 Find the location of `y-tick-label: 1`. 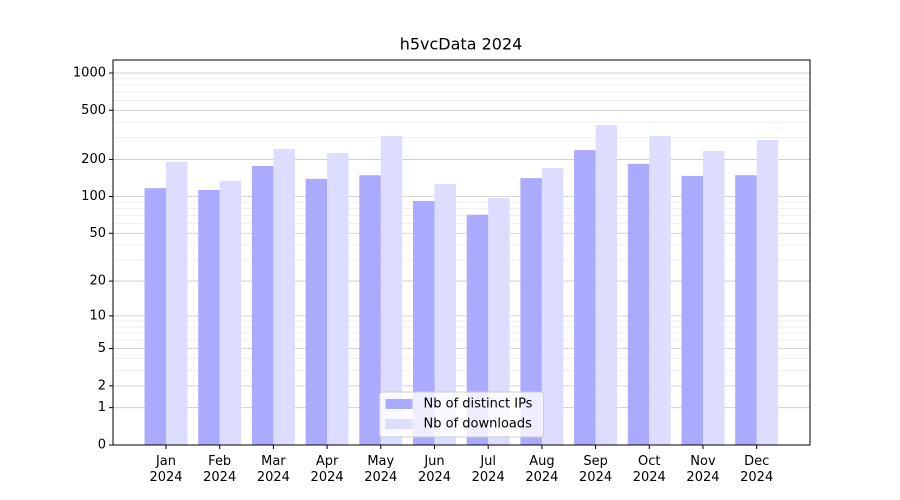

y-tick-label: 1 is located at coordinates (102, 407).